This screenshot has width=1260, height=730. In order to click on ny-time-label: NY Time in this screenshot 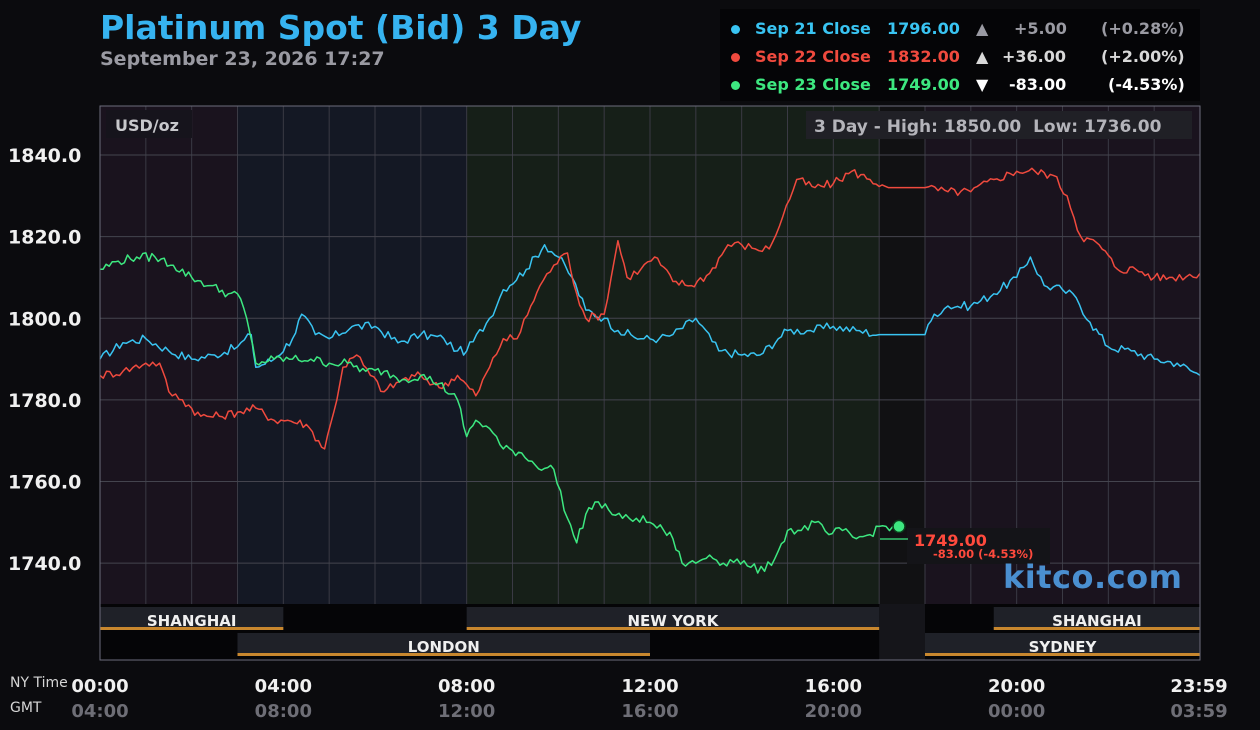, I will do `click(39, 683)`.